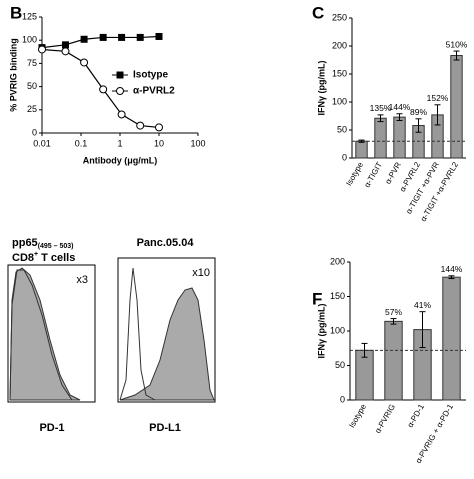 The width and height of the screenshot is (474, 479). Describe the element at coordinates (422, 305) in the screenshot. I see `bar-annotation: 41%` at that location.